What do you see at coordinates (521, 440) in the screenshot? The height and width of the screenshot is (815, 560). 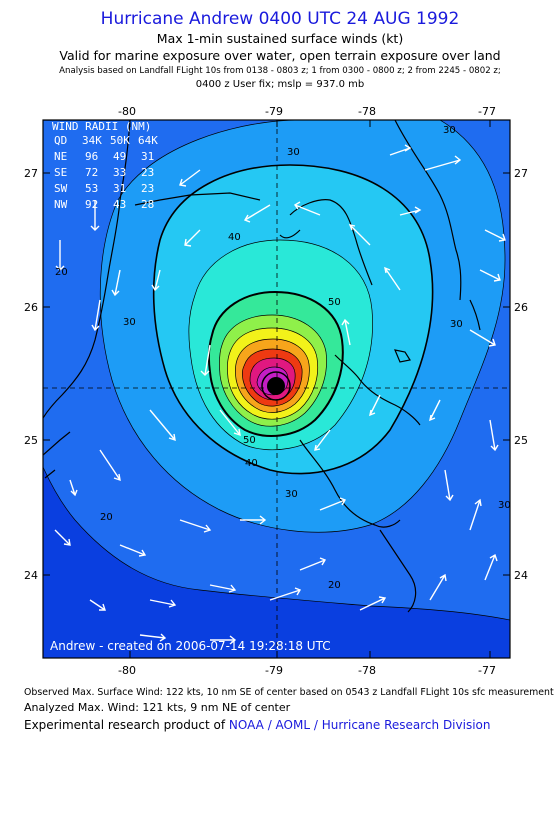 I see `lat-tick-label: 25` at bounding box center [521, 440].